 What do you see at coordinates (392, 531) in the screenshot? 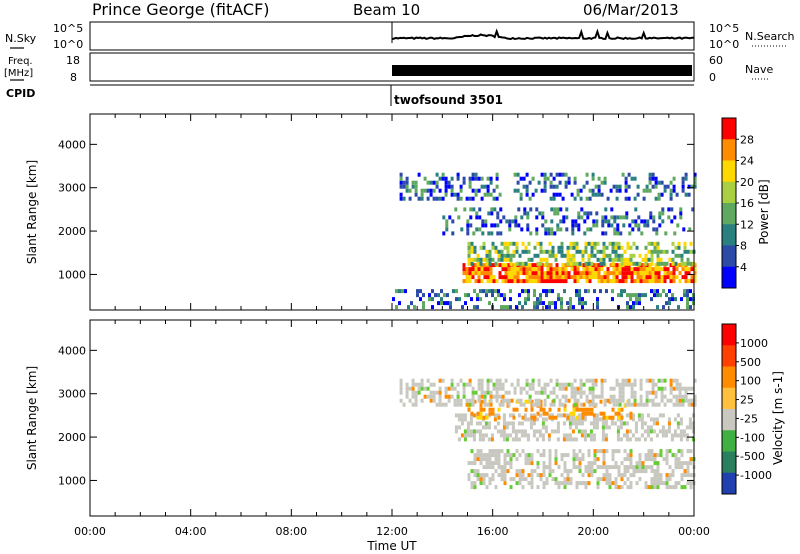
I see `time-axis: 00:00 04:00 08:00 12:00 16:00 20:00 00:00` at bounding box center [392, 531].